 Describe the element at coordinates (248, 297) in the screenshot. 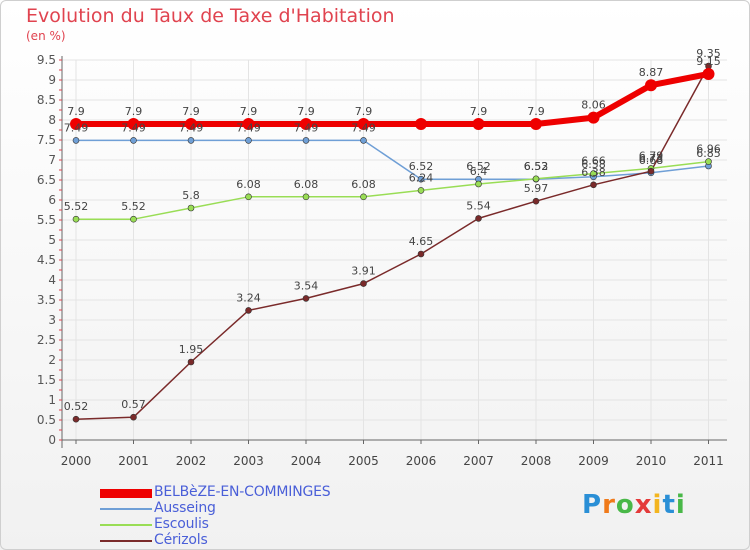

I see `data-label: 3.24` at that location.